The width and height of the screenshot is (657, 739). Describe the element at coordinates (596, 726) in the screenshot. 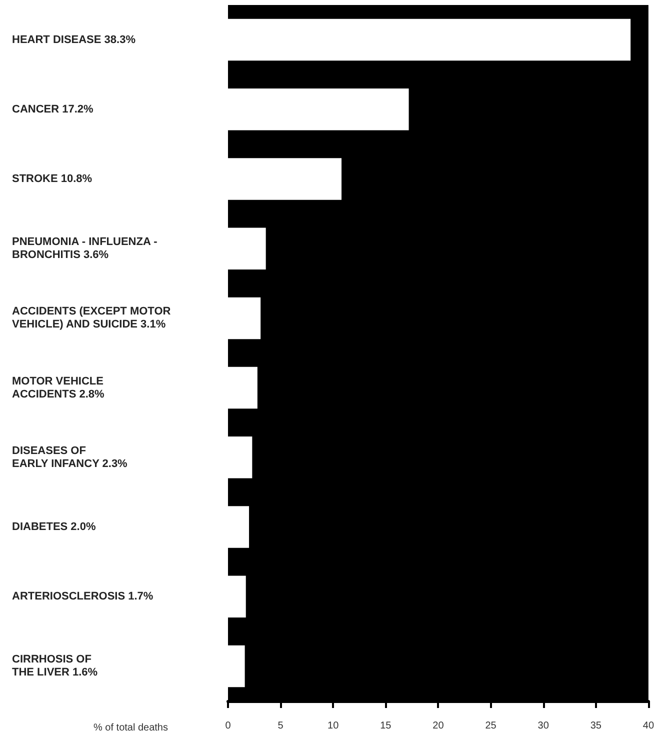

I see `x-tick-label: 35` at that location.